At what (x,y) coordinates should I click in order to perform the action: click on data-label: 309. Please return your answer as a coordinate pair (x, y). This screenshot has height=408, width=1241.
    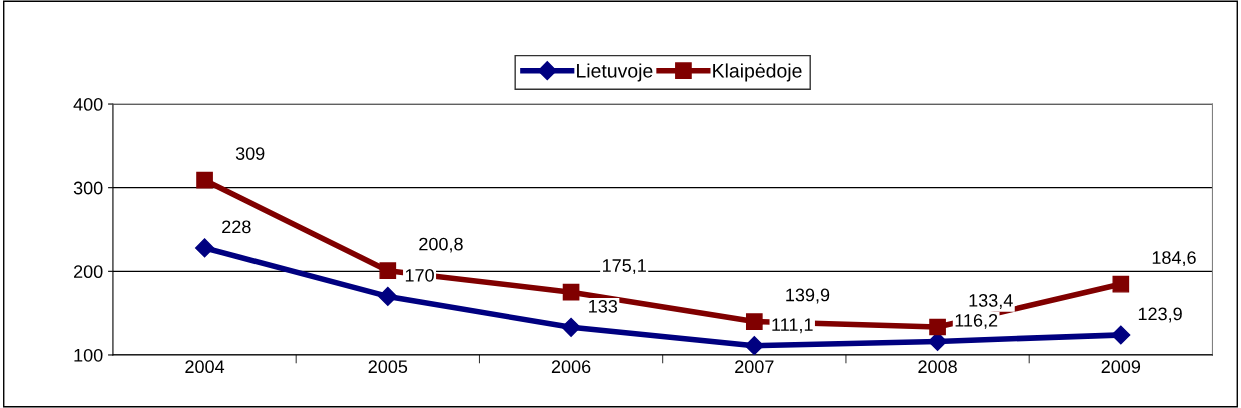
    Looking at the image, I should click on (250, 153).